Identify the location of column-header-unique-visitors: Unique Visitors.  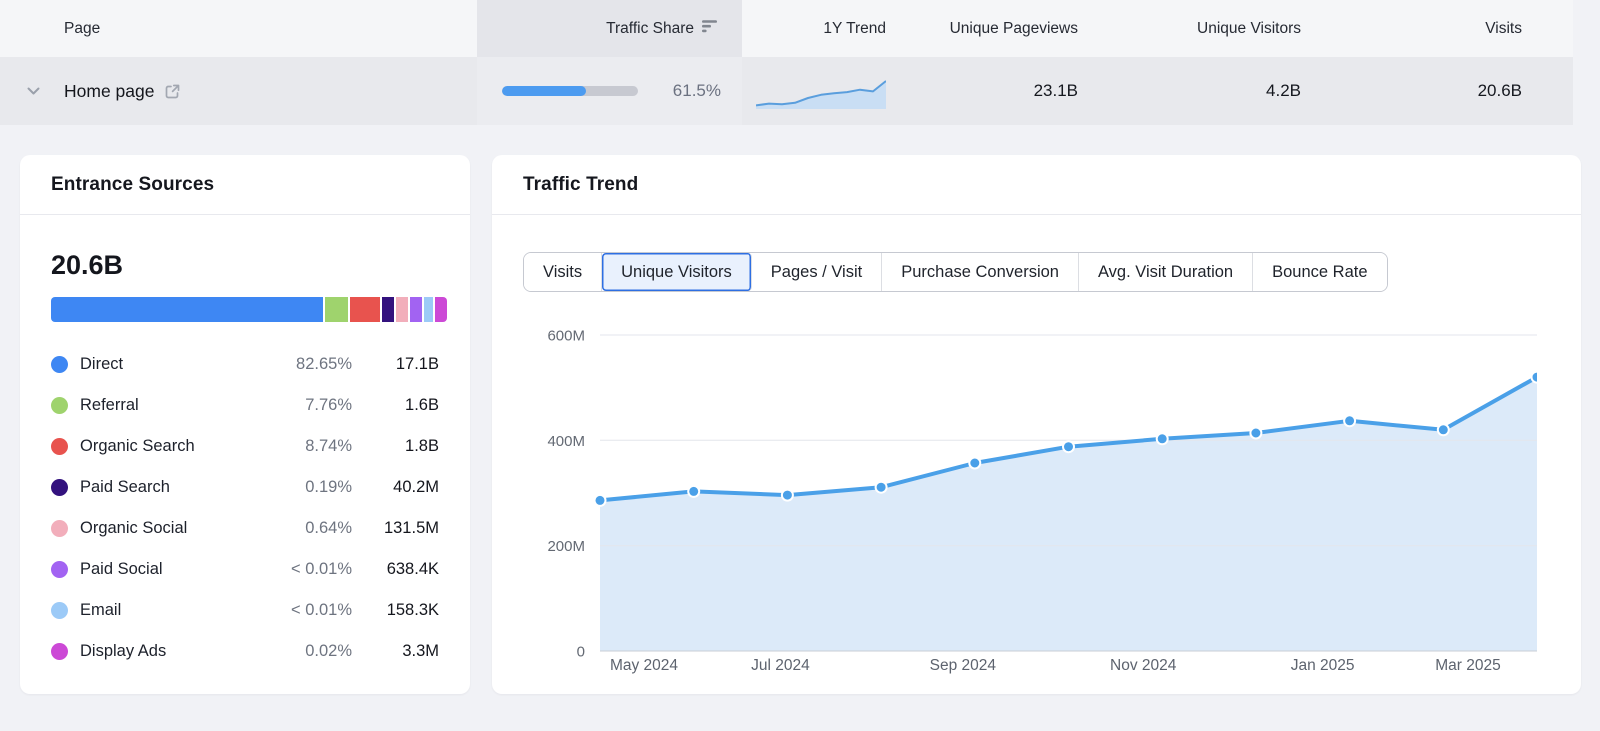
(1249, 28).